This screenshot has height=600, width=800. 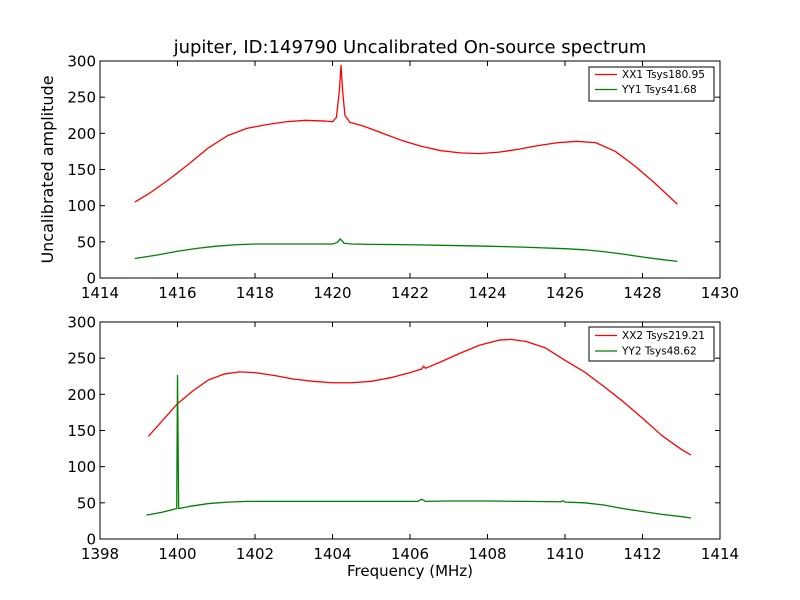 What do you see at coordinates (642, 293) in the screenshot?
I see `top-x-tick-label: 1428` at bounding box center [642, 293].